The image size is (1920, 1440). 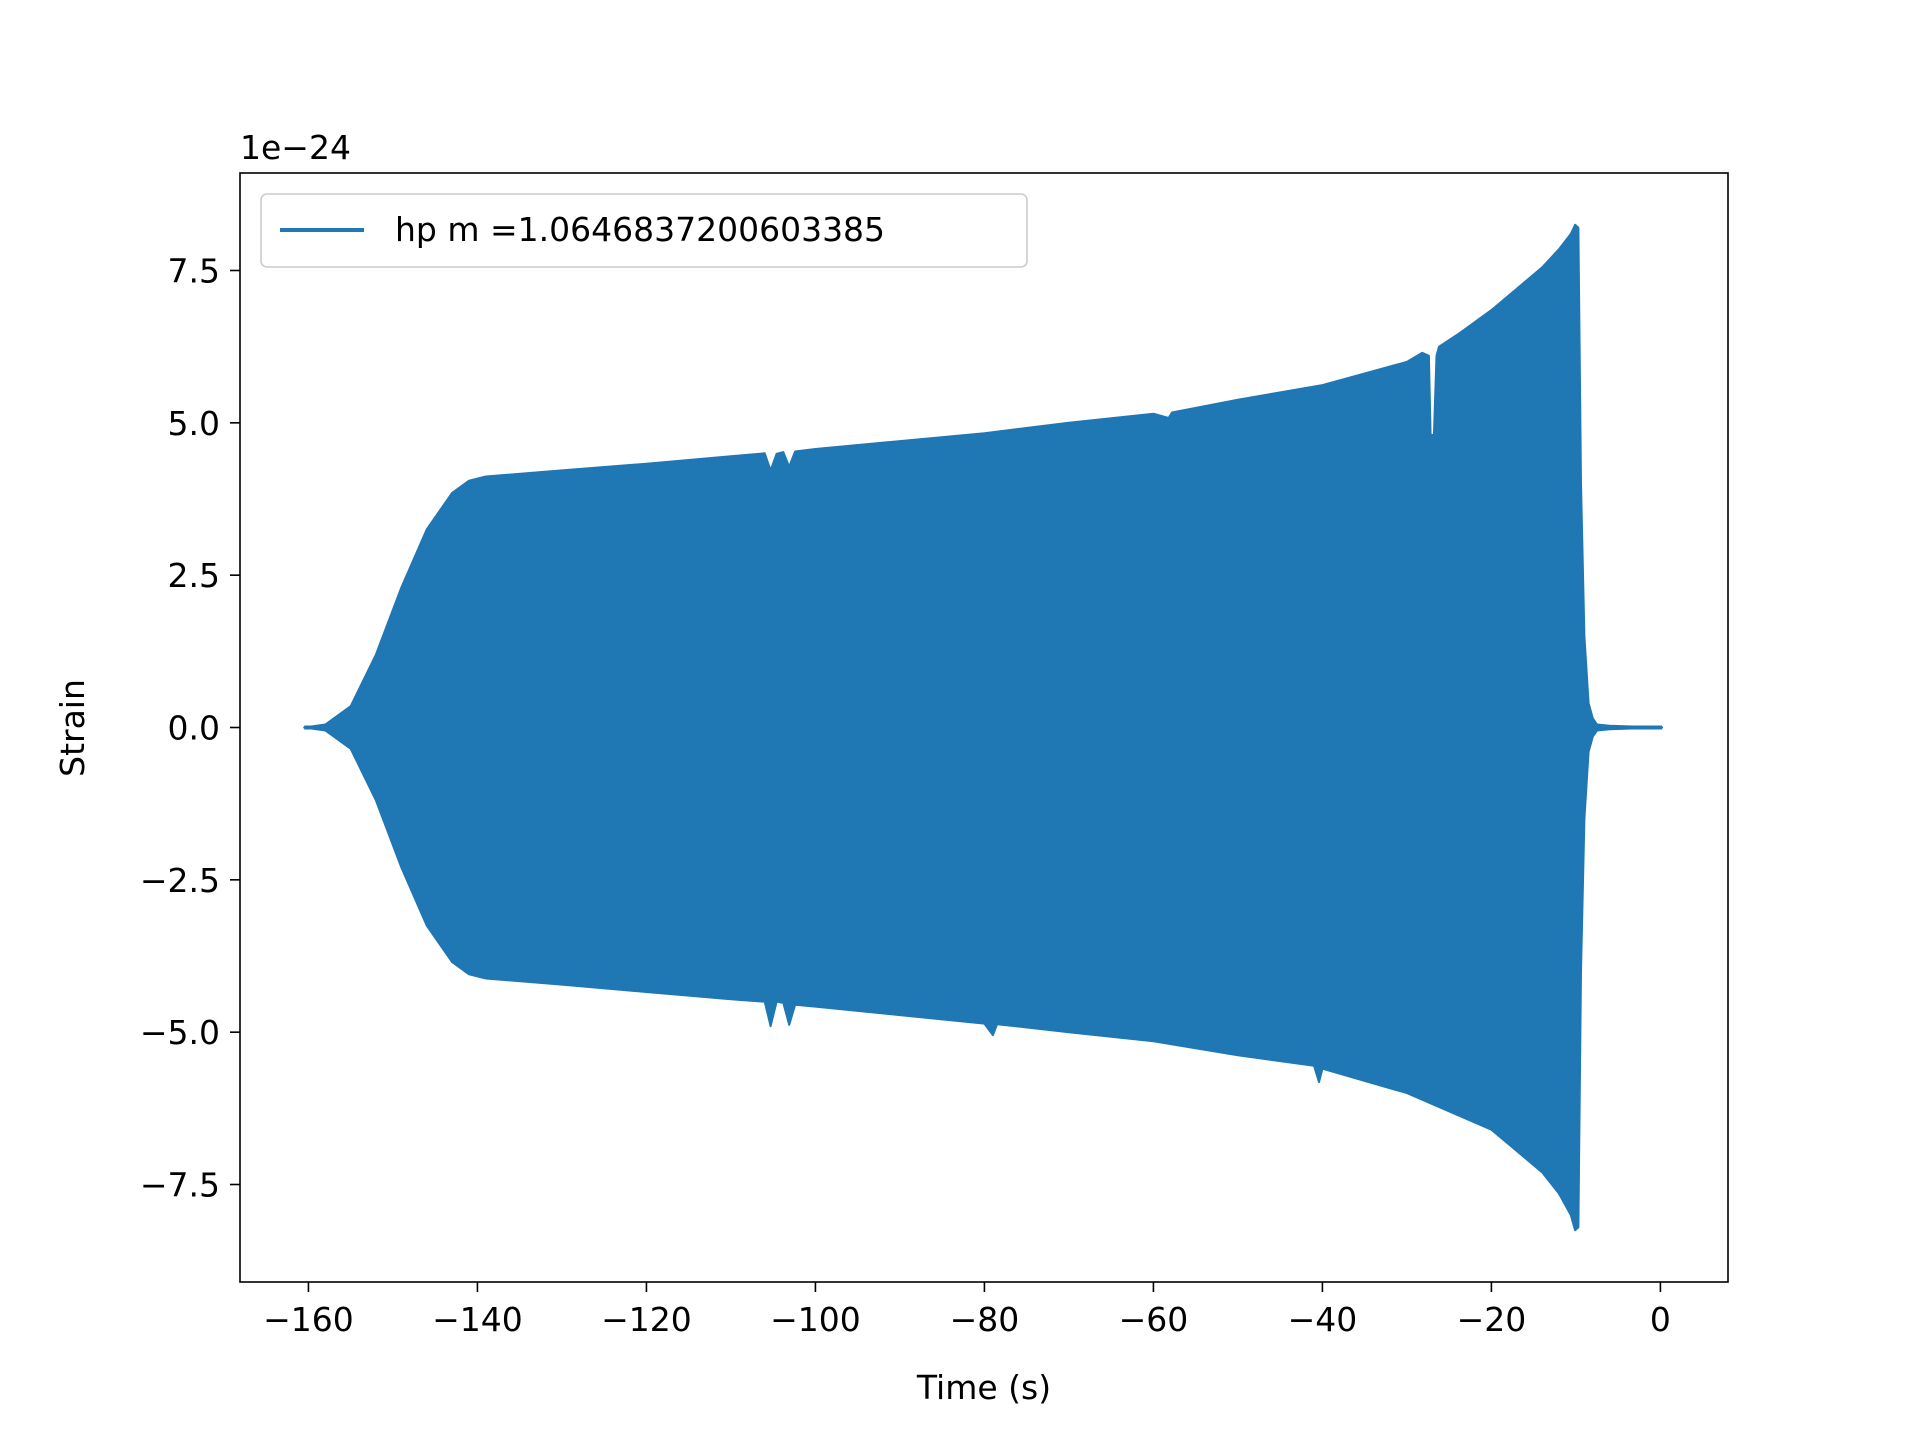 What do you see at coordinates (308, 1319) in the screenshot?
I see `x-tick-label: −160` at bounding box center [308, 1319].